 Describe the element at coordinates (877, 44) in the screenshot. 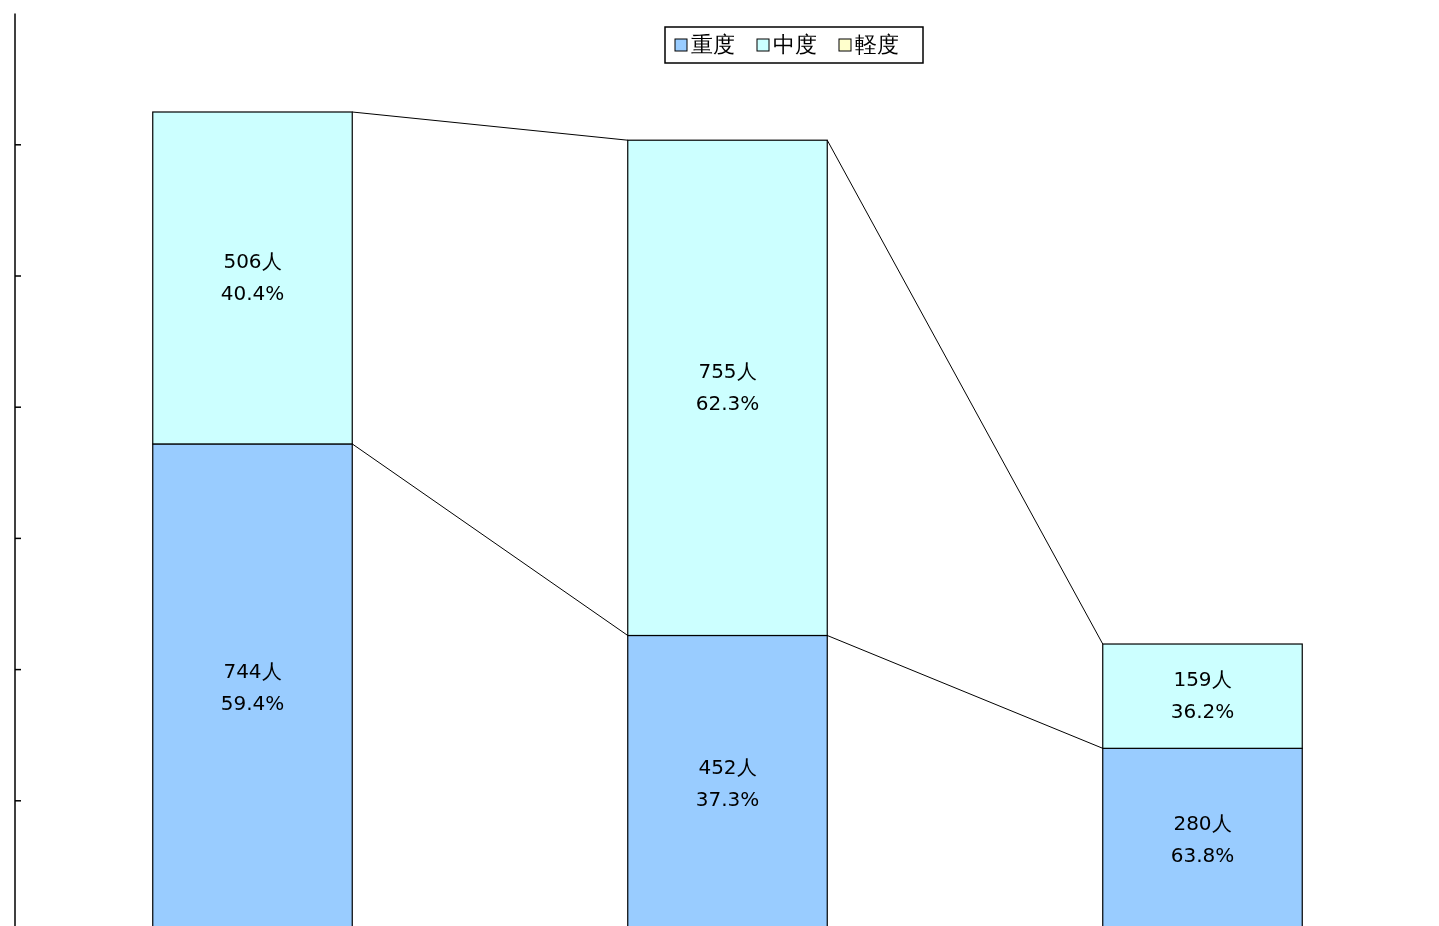

I see `legend-label: 軽度` at that location.